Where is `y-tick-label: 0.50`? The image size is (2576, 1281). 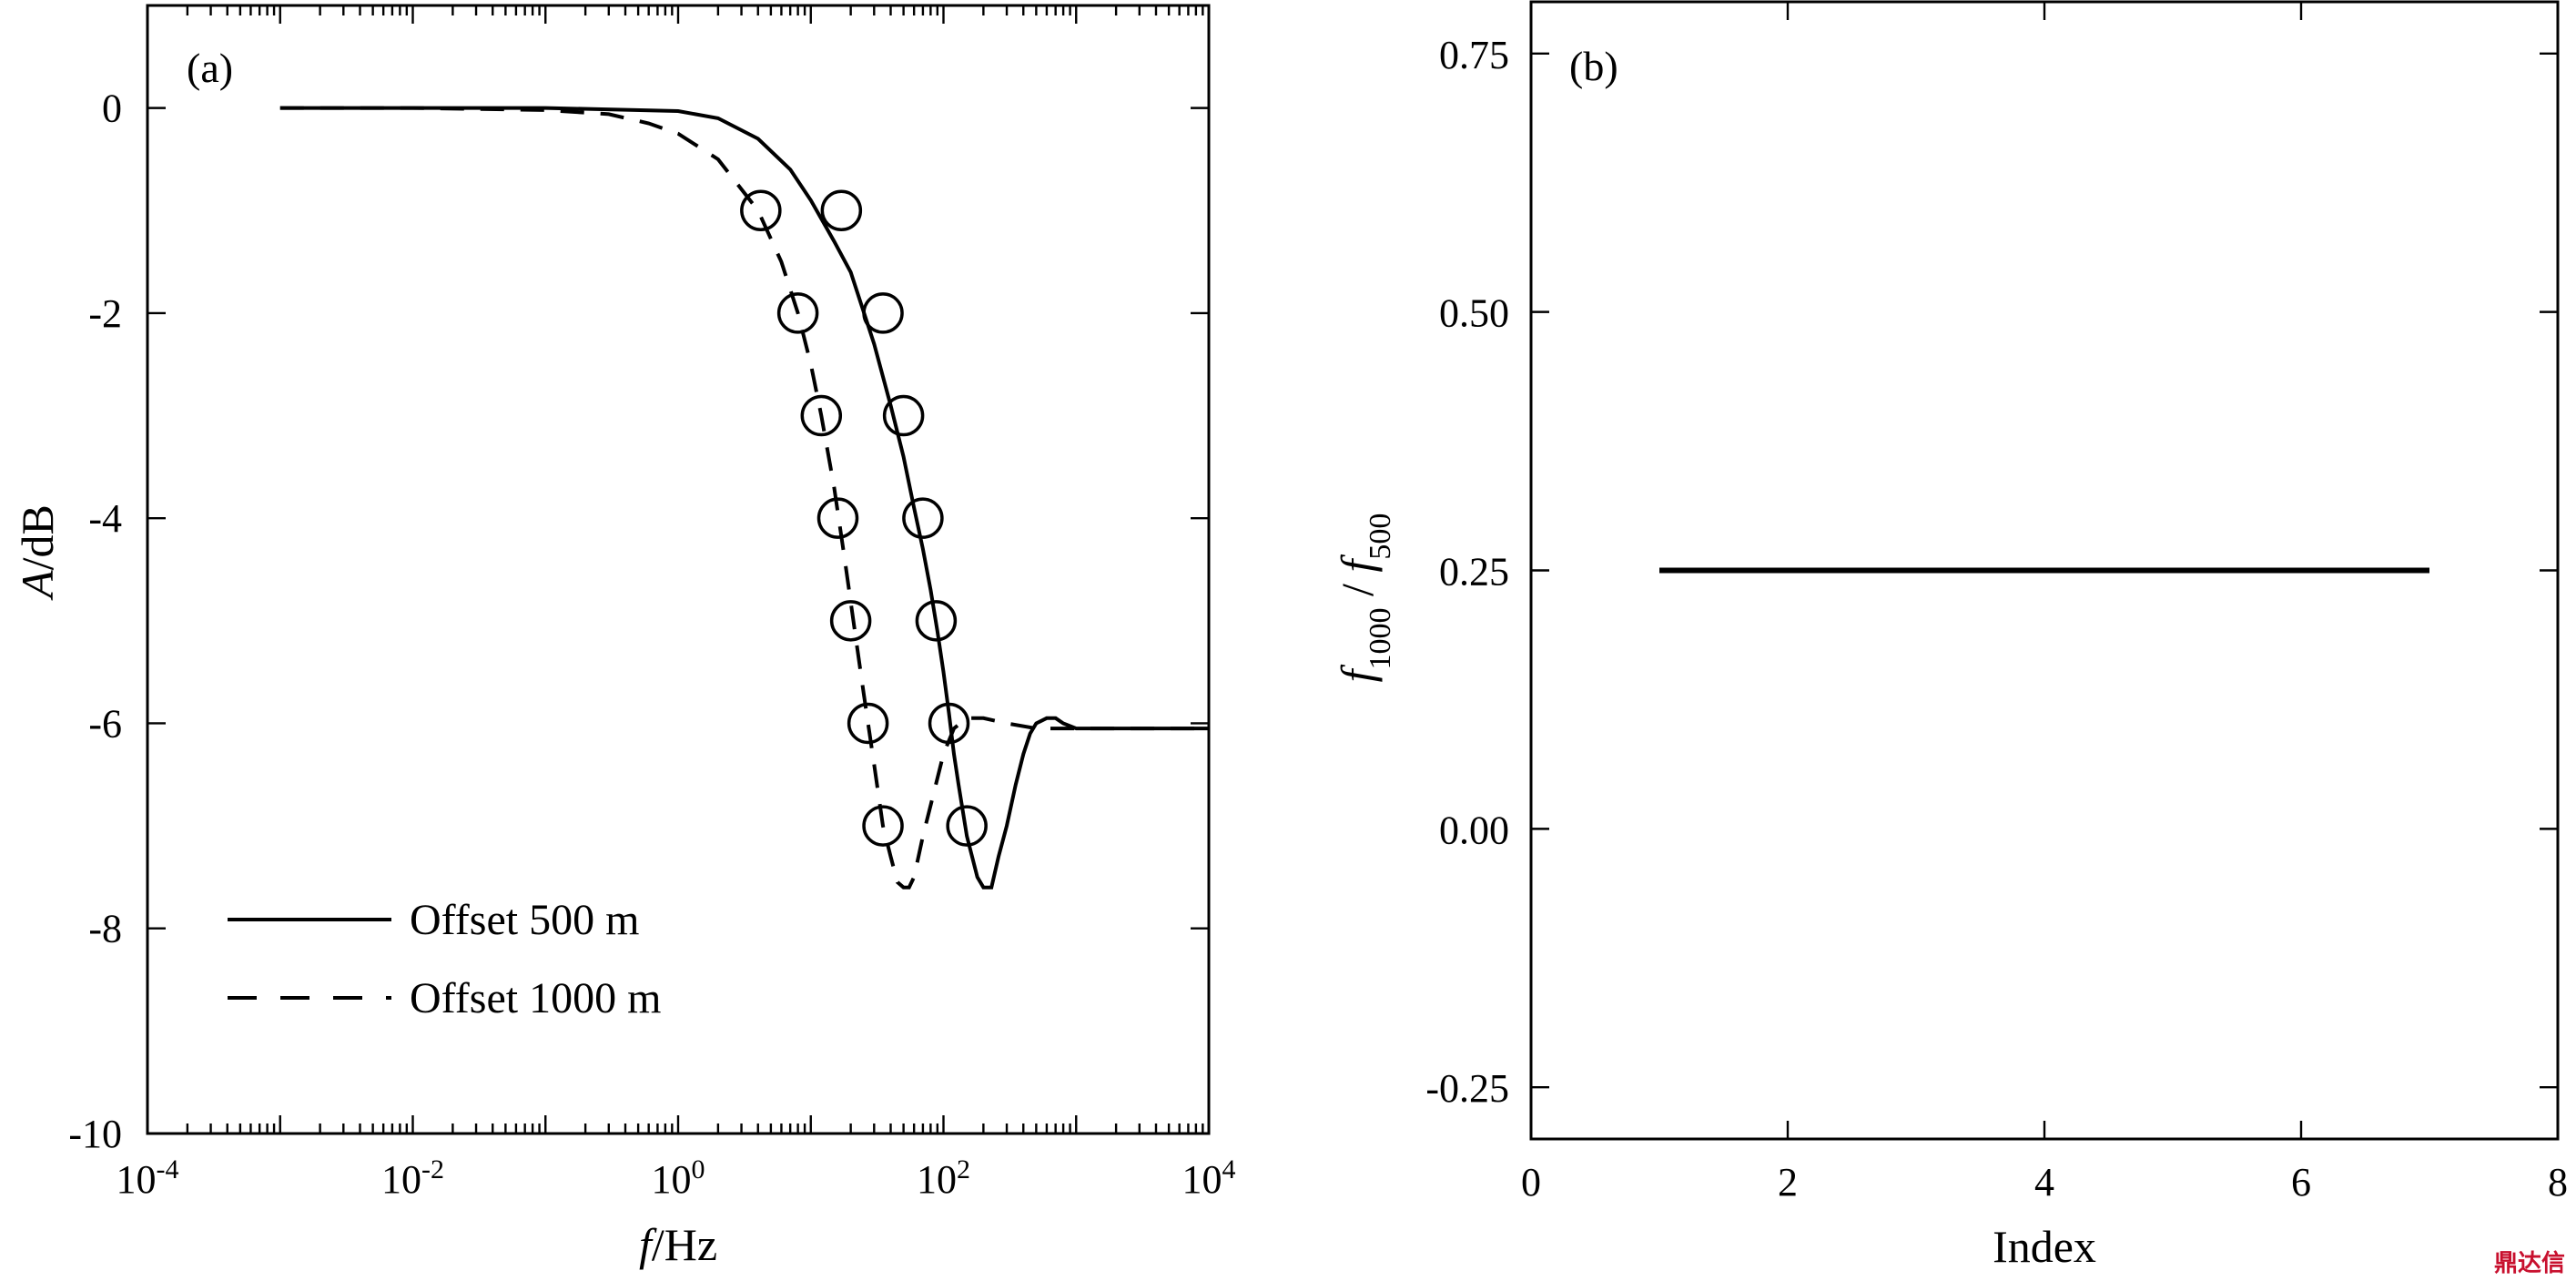 y-tick-label: 0.50 is located at coordinates (1474, 314).